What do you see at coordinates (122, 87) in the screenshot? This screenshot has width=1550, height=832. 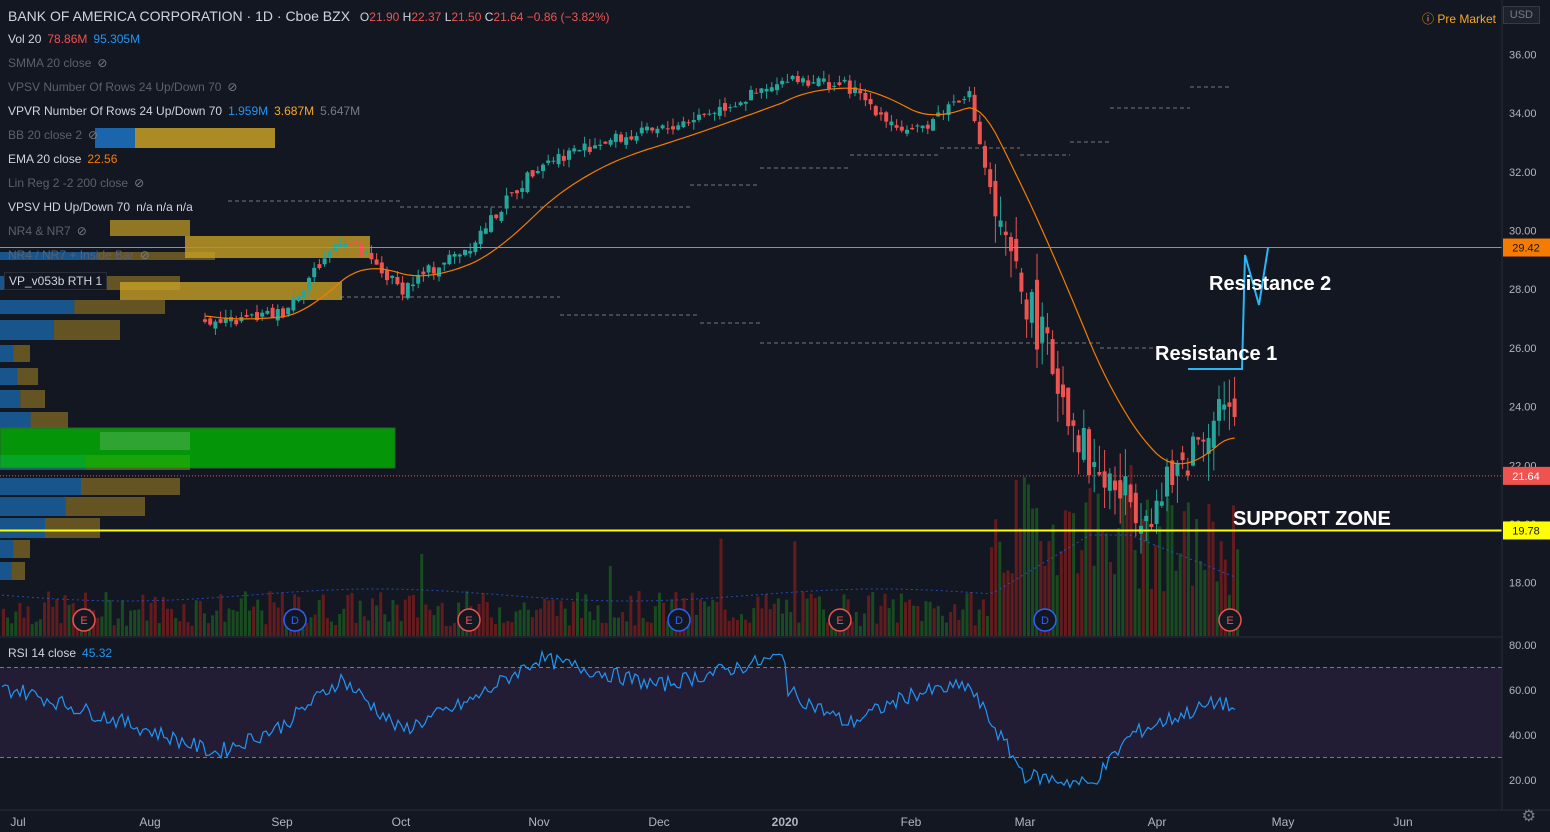 I see `indicator-2: VPSV Number Of Rows 24 Up/Down 70 ⊘` at bounding box center [122, 87].